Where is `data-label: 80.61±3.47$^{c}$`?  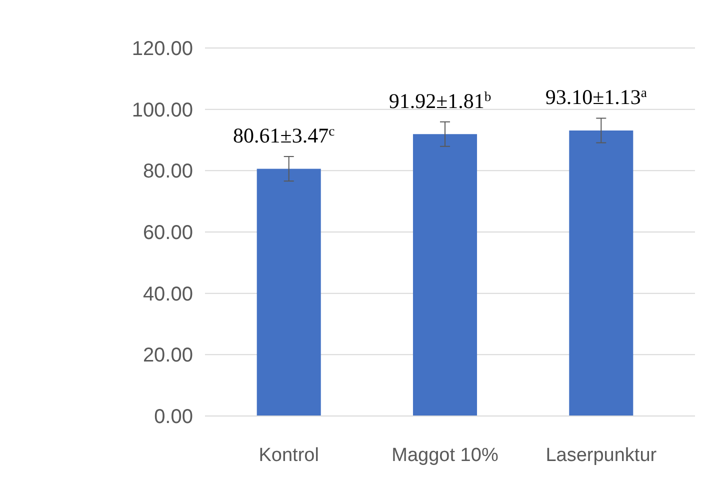
data-label: 80.61±3.47$^{c}$ is located at coordinates (284, 135).